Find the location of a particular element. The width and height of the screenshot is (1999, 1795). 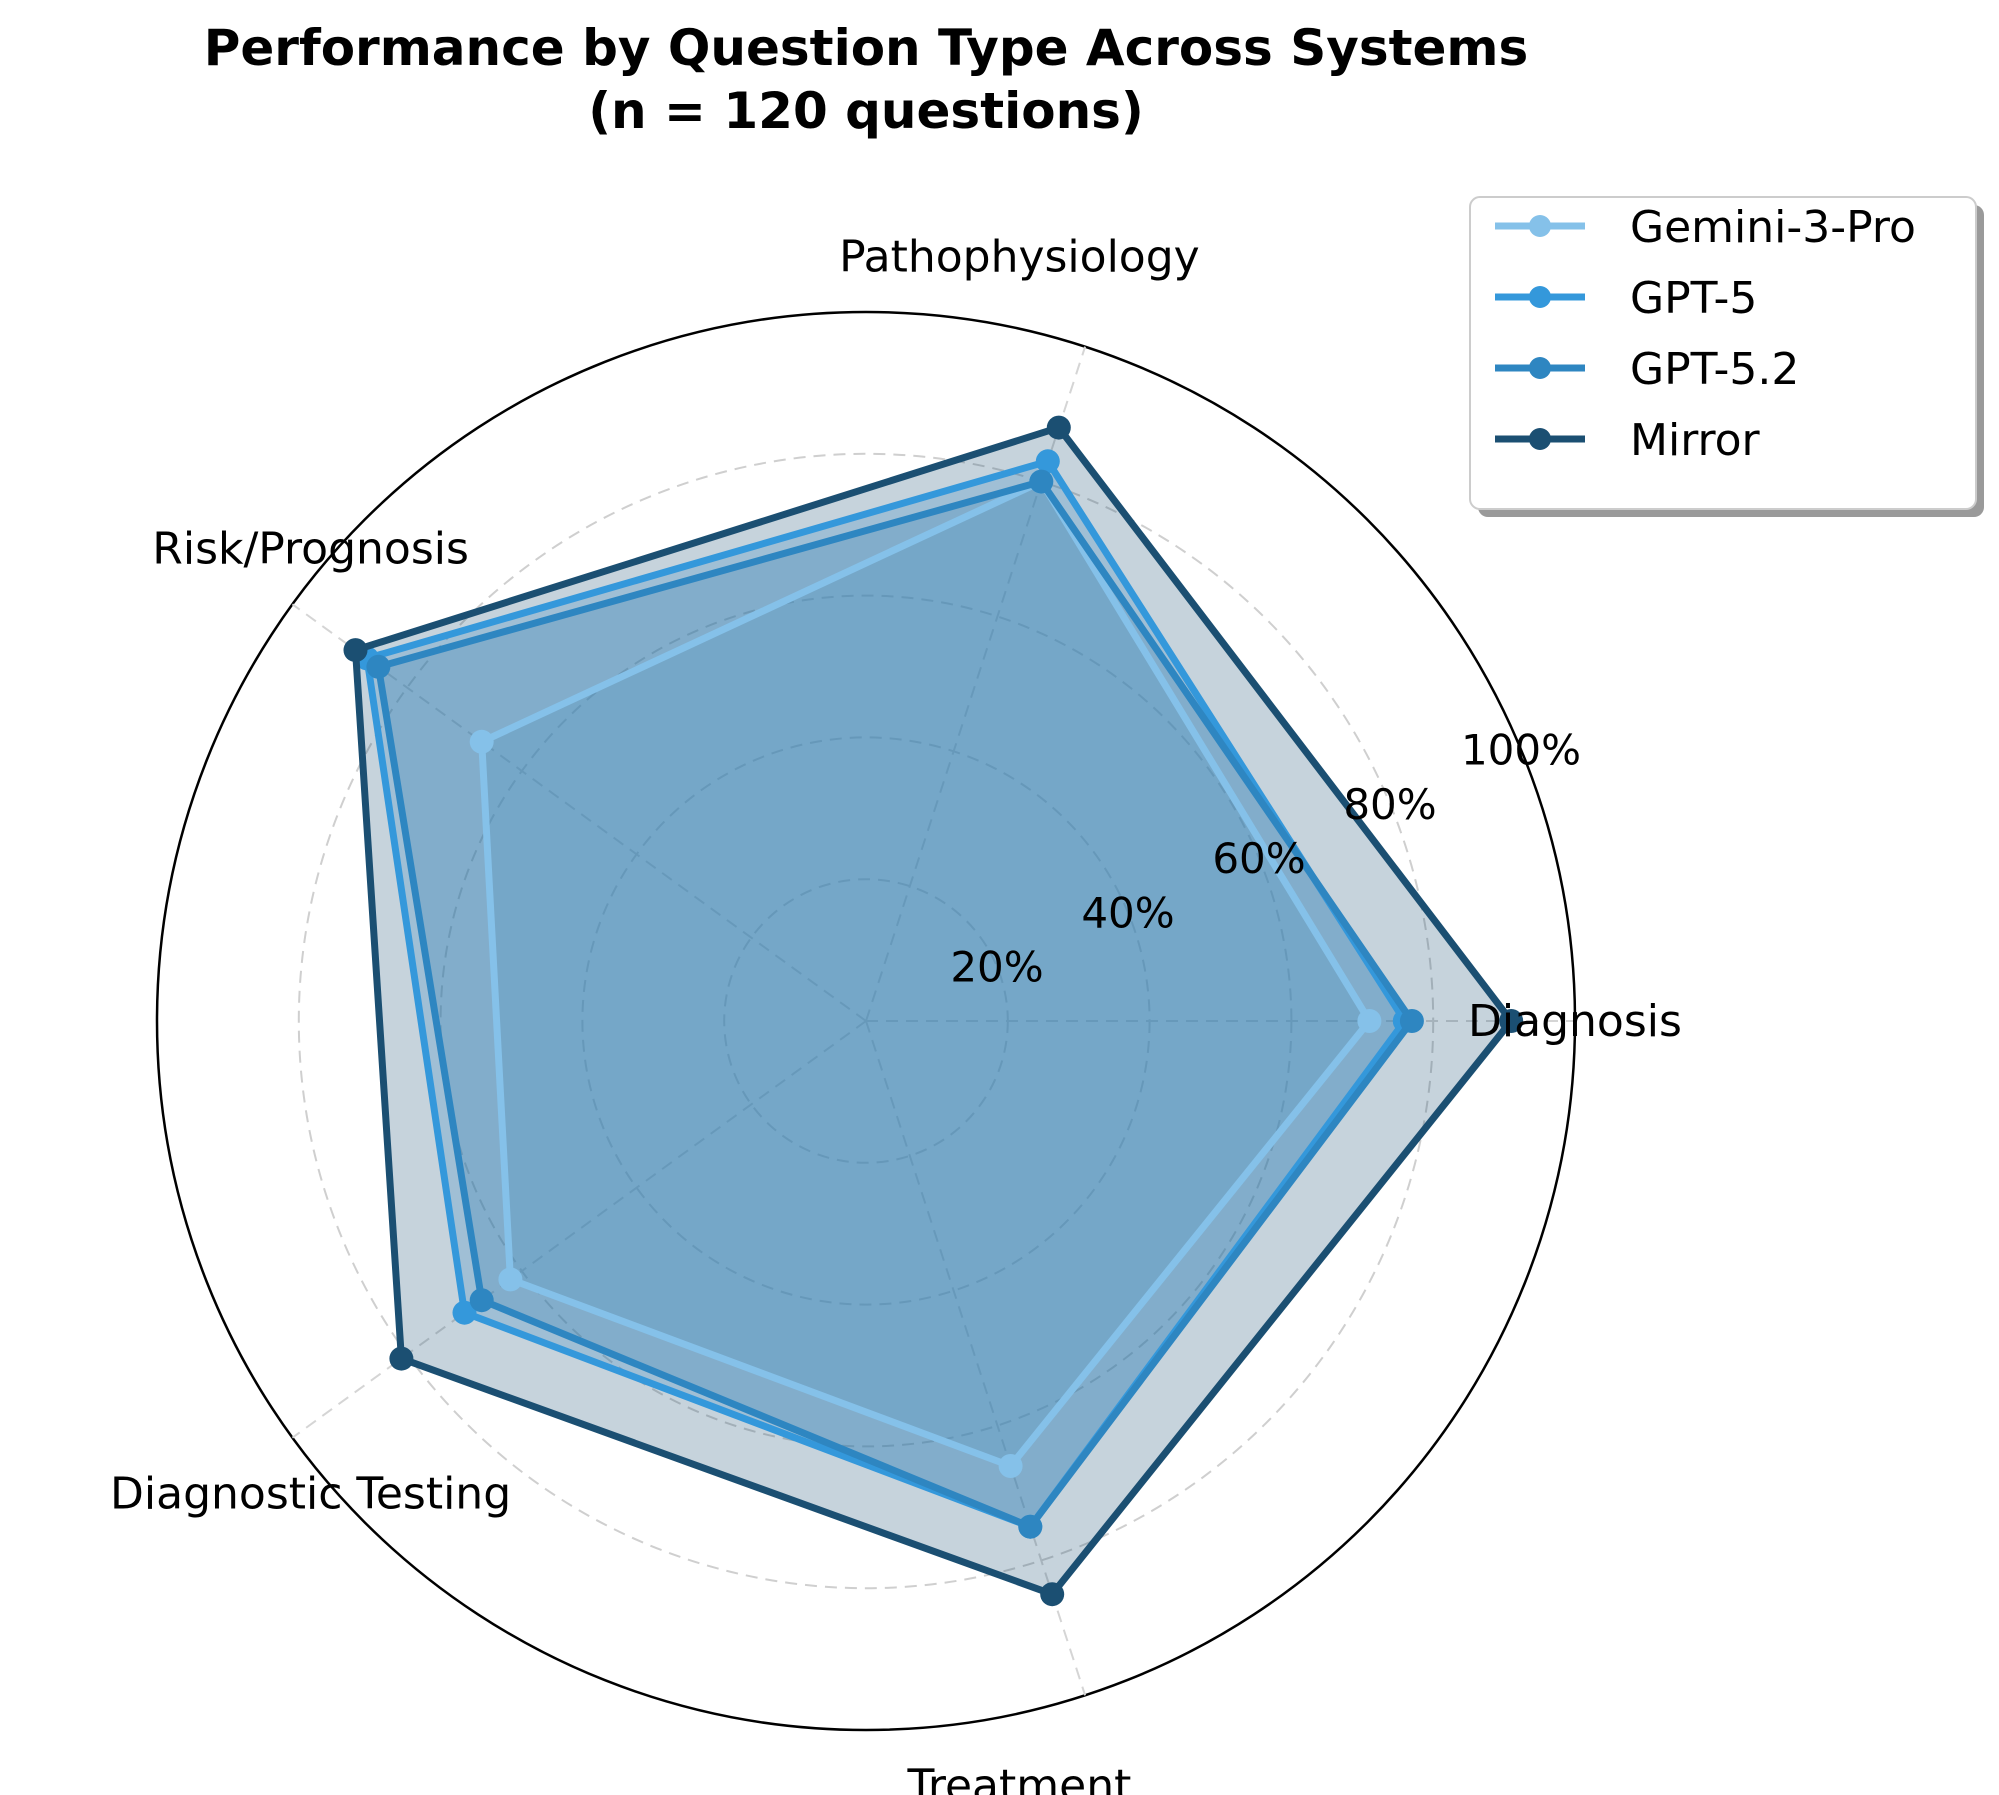

legend-item: Gemini-3-Pro is located at coordinates (1705, 227).